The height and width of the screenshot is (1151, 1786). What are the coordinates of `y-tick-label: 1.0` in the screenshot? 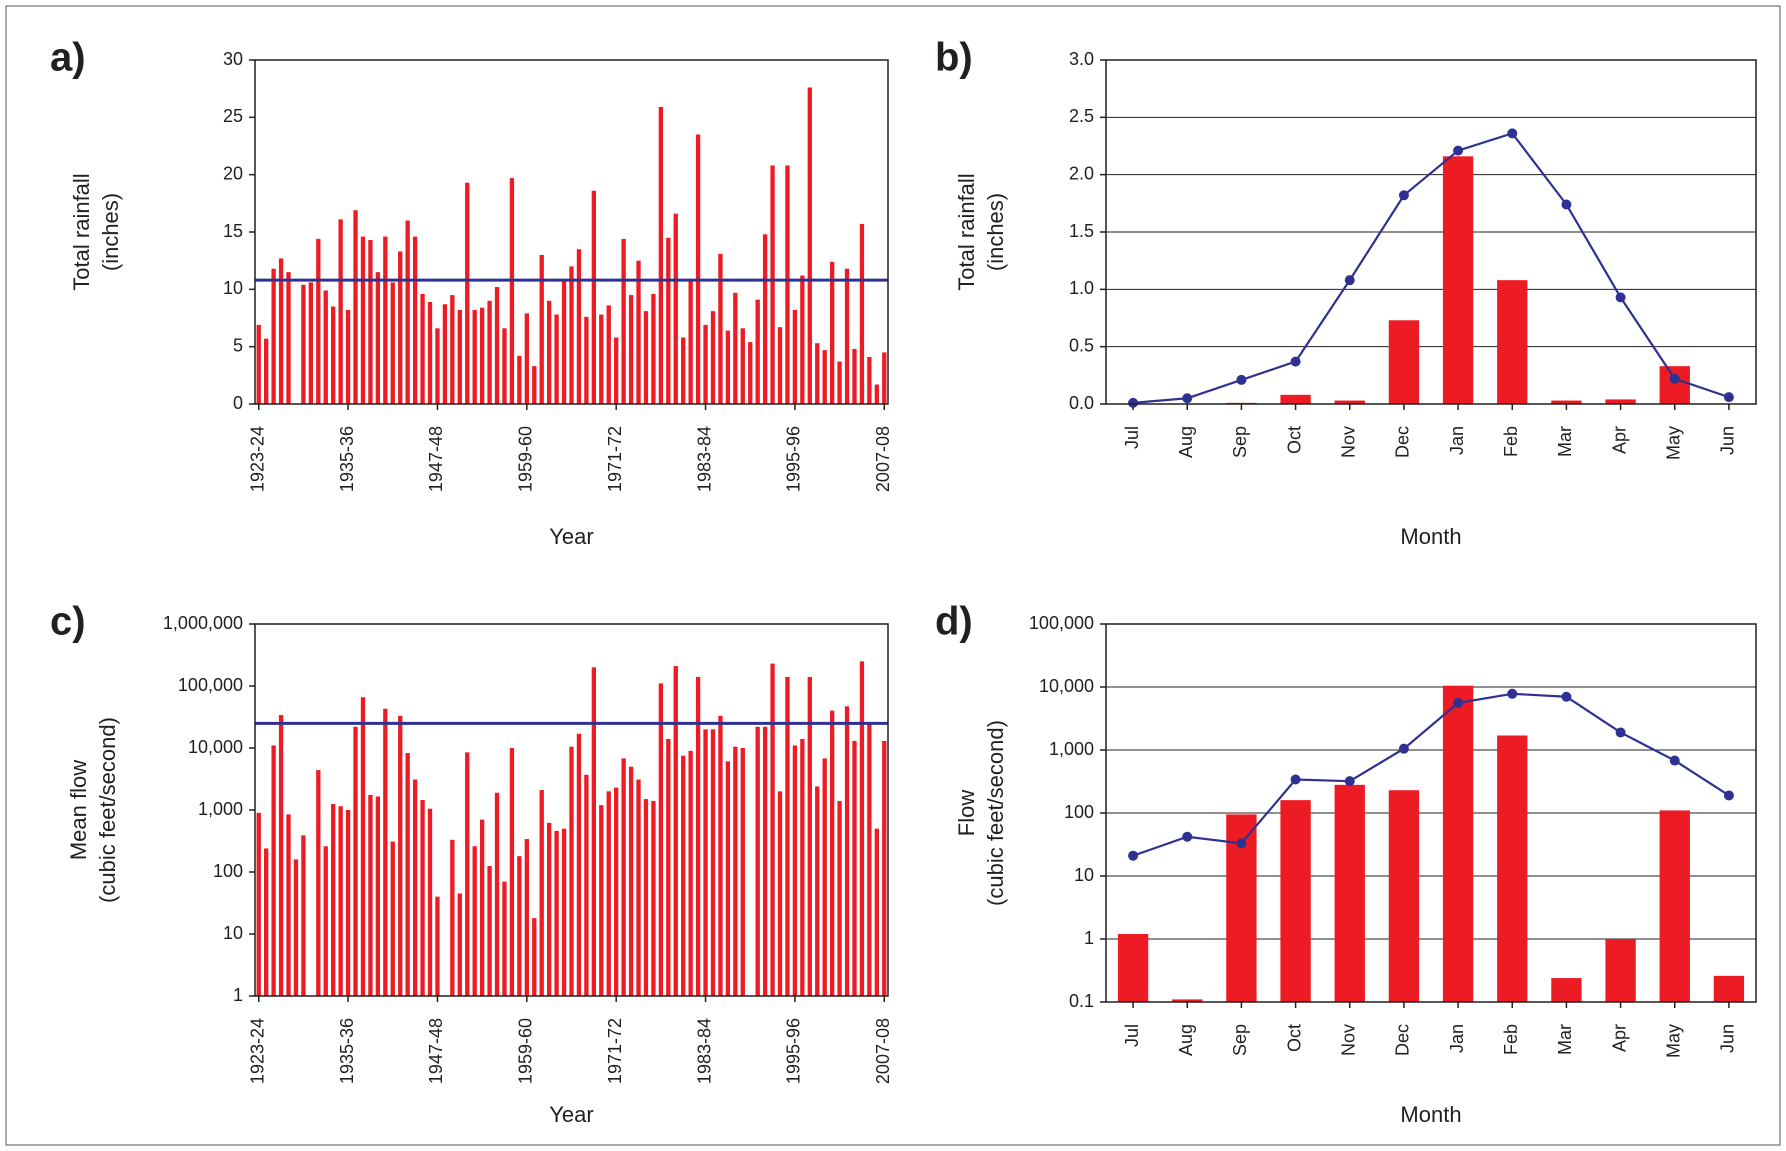 It's located at (1081, 288).